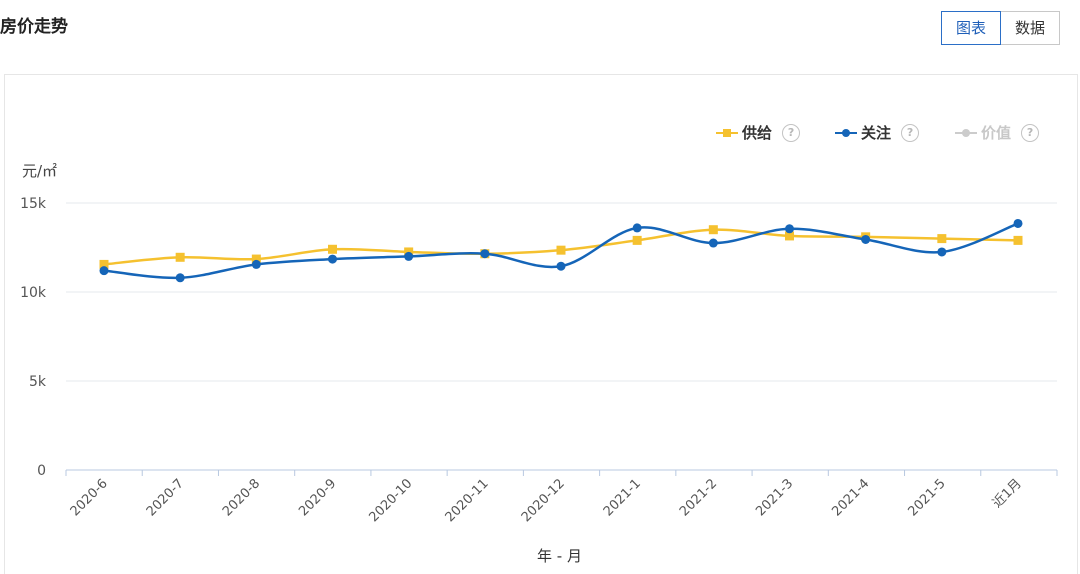 Image resolution: width=1080 pixels, height=574 pixels. What do you see at coordinates (1007, 493) in the screenshot?
I see `x-tick-label: 近1月` at bounding box center [1007, 493].